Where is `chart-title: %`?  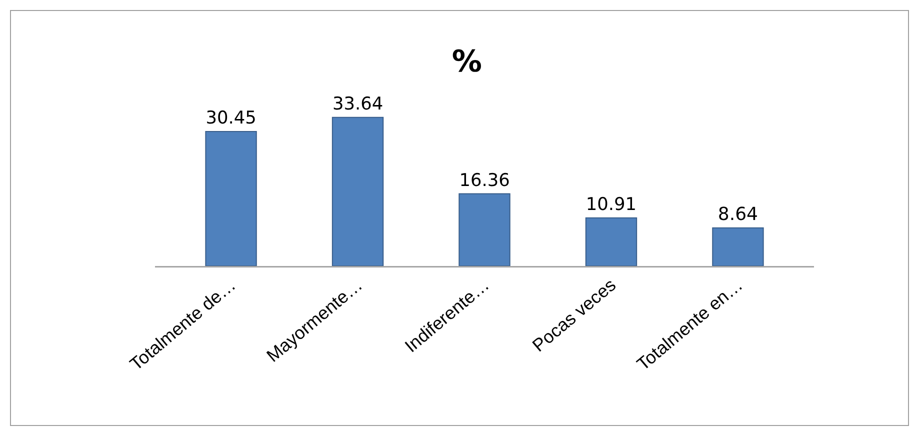 chart-title: % is located at coordinates (467, 62).